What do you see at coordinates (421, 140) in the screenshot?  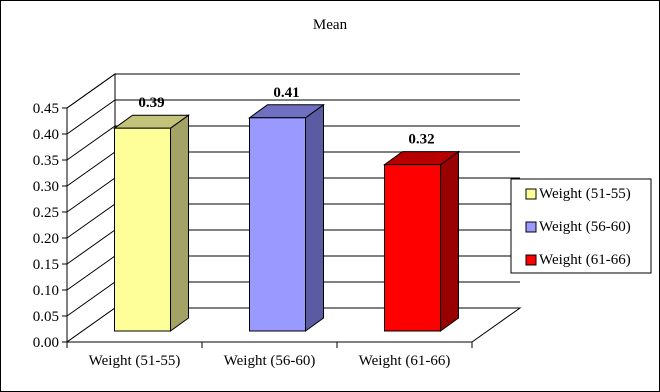 I see `data-label-weight-61-66: 0.32` at bounding box center [421, 140].